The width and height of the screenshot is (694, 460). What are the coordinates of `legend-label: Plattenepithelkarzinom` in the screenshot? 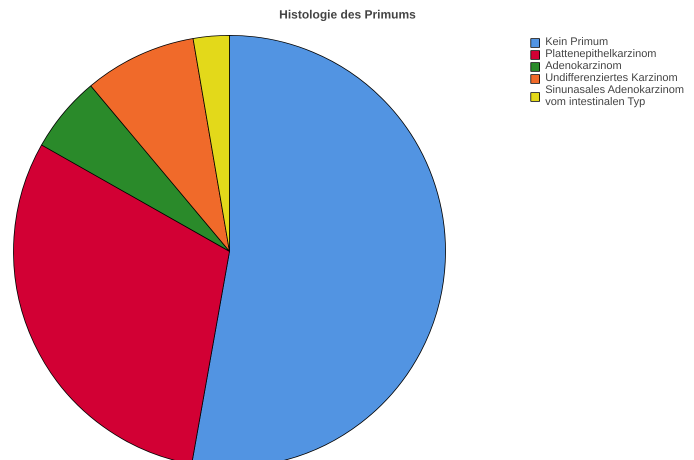 It's located at (600, 54).